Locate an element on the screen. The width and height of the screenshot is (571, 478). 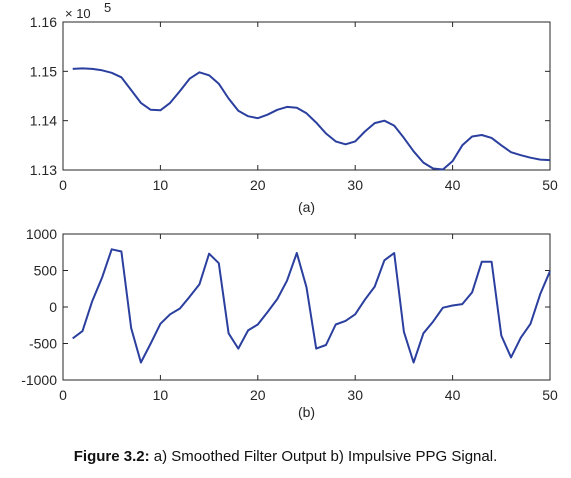
y-tick-label: 1.14 is located at coordinates (43, 121).